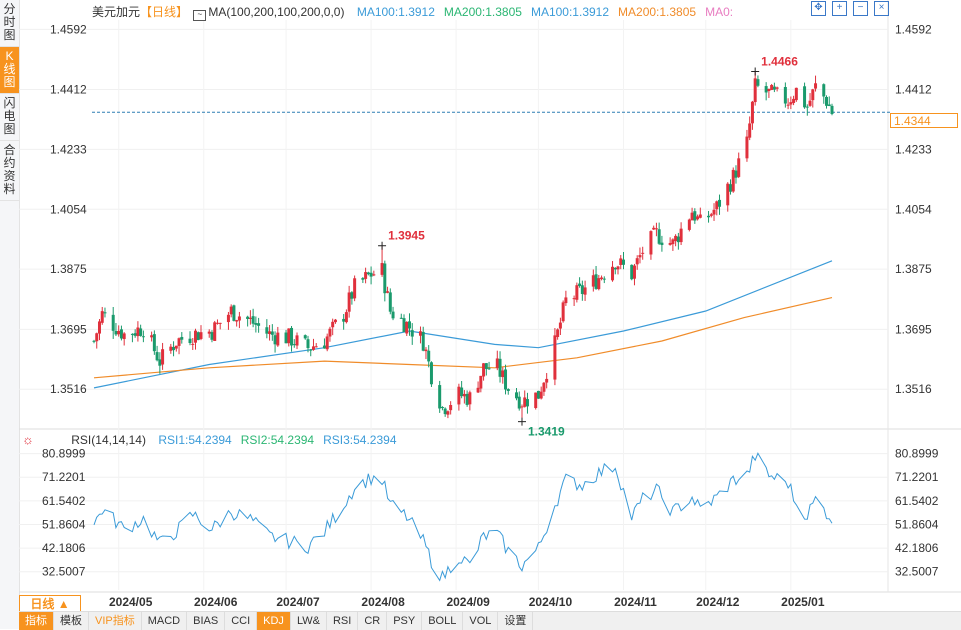 The height and width of the screenshot is (630, 961). What do you see at coordinates (443, 621) in the screenshot?
I see `indicator-tab: BOLL` at bounding box center [443, 621].